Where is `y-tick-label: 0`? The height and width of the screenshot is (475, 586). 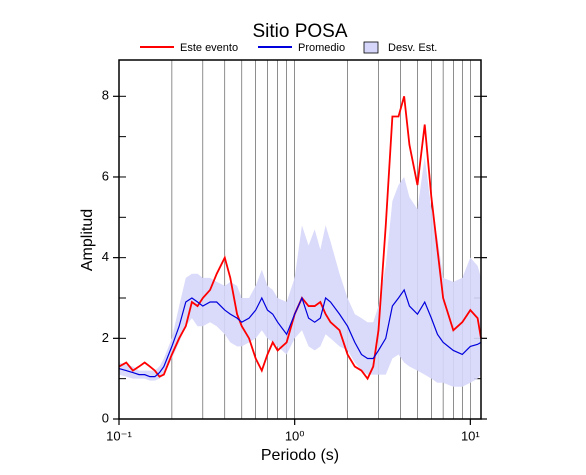 y-tick-label: 0 is located at coordinates (105, 417).